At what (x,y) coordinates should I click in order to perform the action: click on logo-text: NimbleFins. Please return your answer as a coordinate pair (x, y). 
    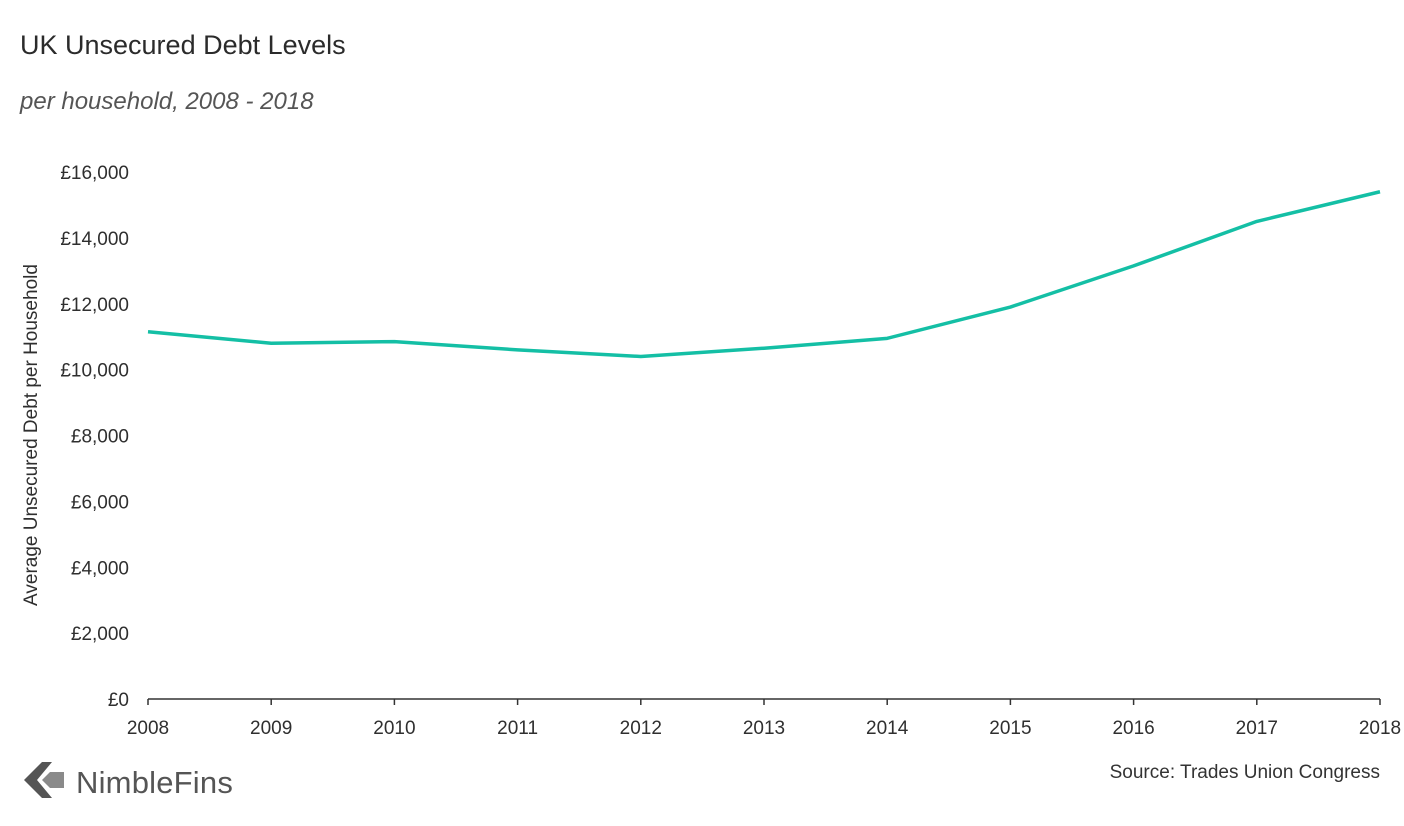
    Looking at the image, I should click on (155, 782).